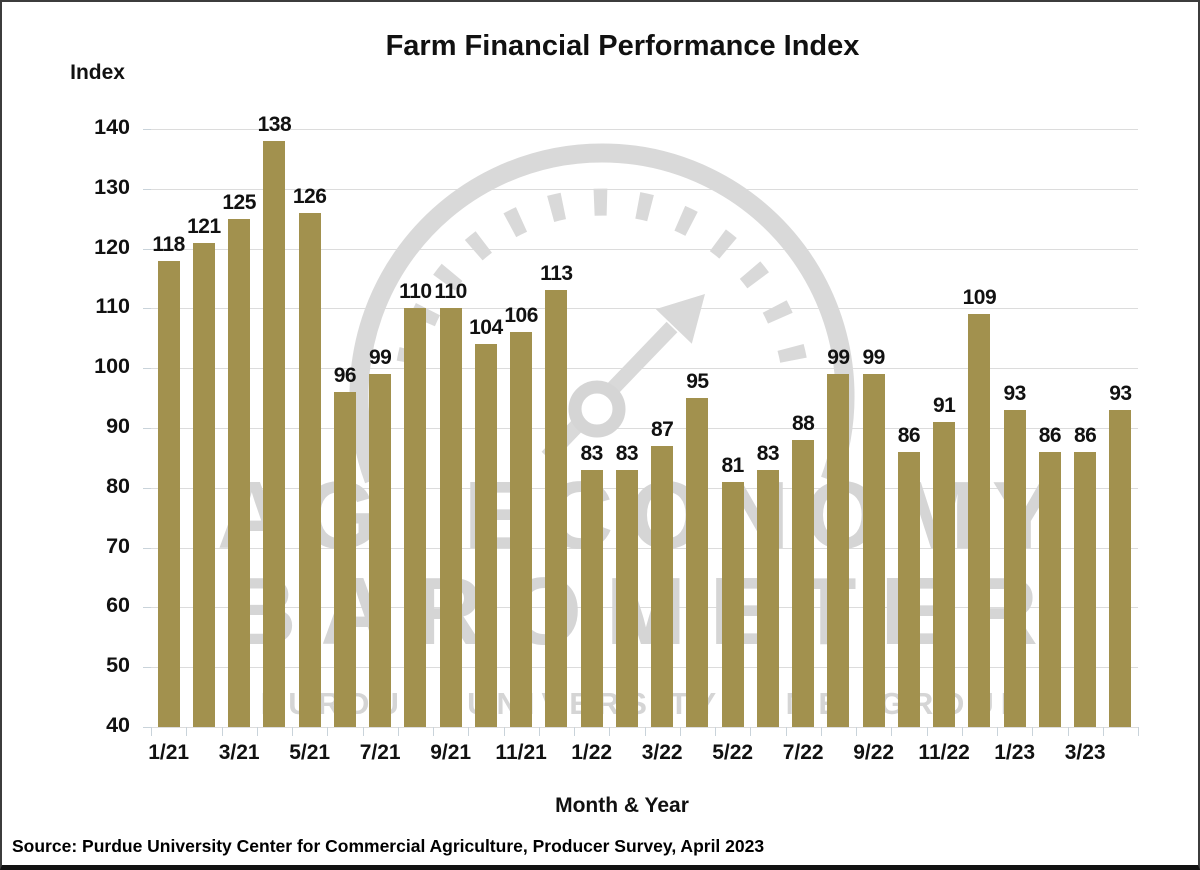  I want to click on y-tick-label: 80, so click(118, 485).